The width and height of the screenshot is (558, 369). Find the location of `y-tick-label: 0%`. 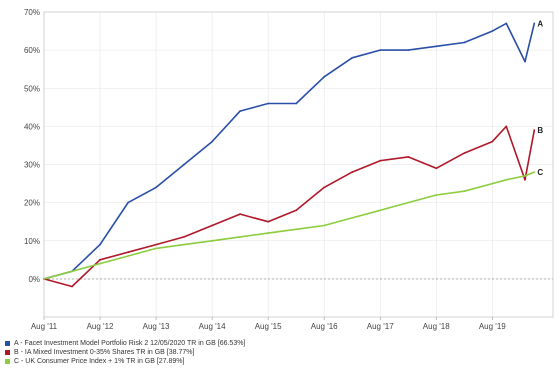

y-tick-label: 0% is located at coordinates (34, 279).